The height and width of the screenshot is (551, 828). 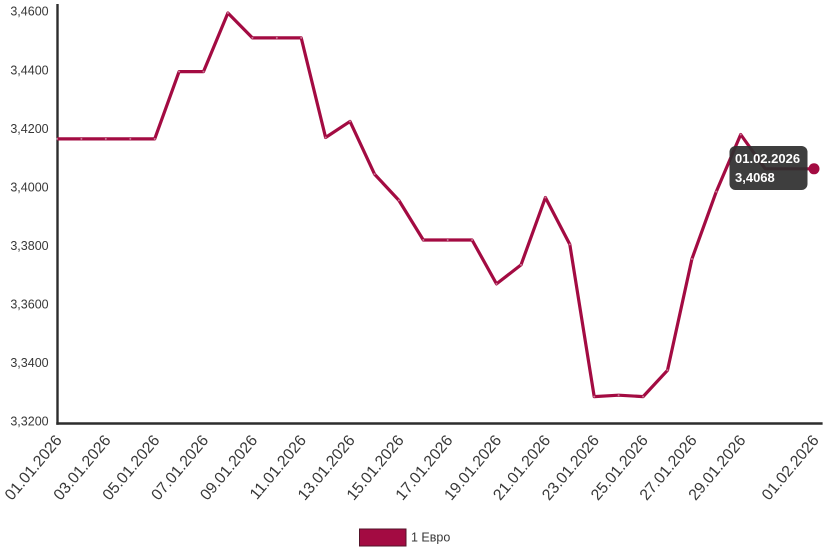 I want to click on svg-text: 01.02.2026, so click(x=767, y=158).